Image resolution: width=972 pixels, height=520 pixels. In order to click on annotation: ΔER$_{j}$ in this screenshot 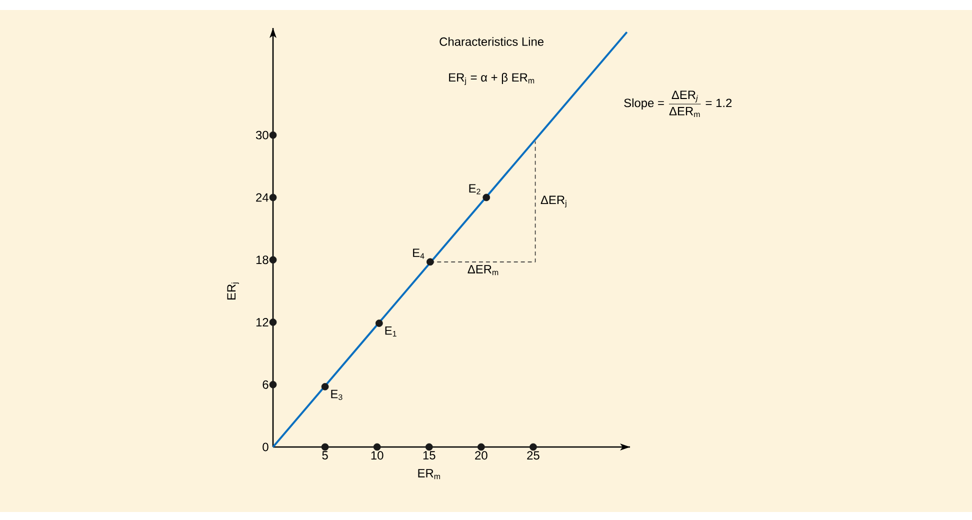, I will do `click(553, 202)`.